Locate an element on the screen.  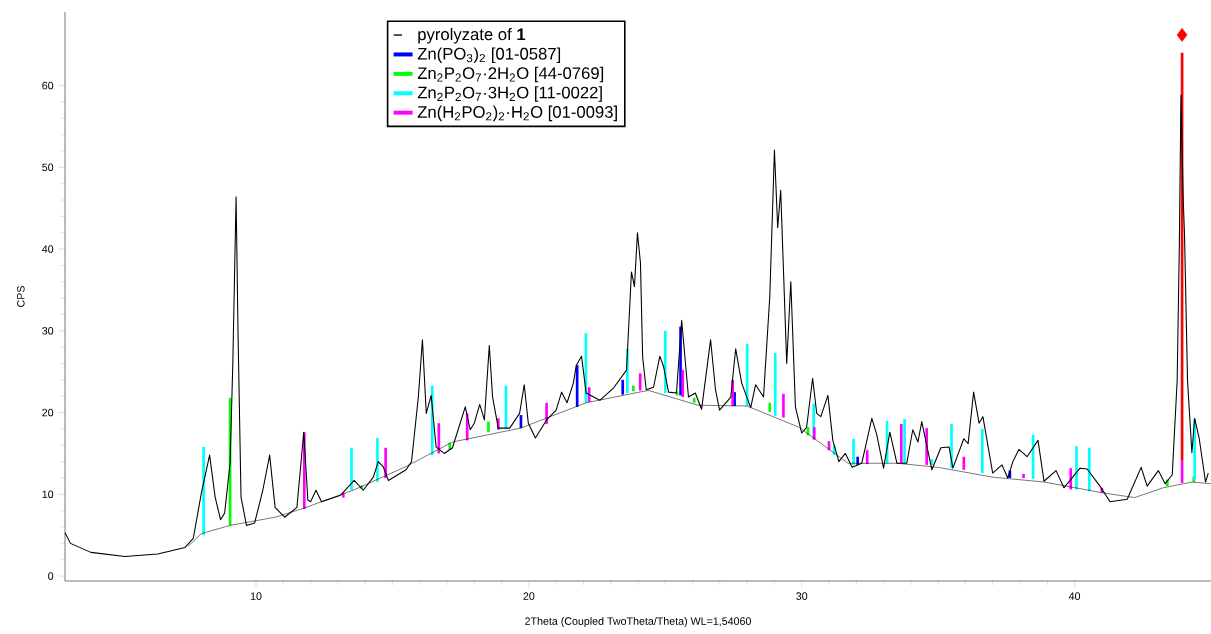
y-tick-label: 0 is located at coordinates (51, 576).